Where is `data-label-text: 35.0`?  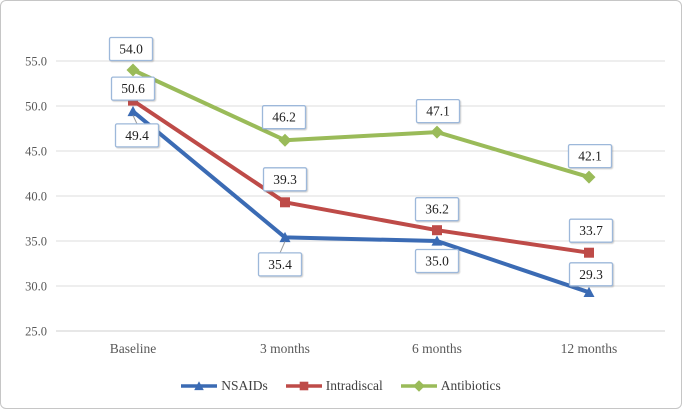
data-label-text: 35.0 is located at coordinates (437, 261).